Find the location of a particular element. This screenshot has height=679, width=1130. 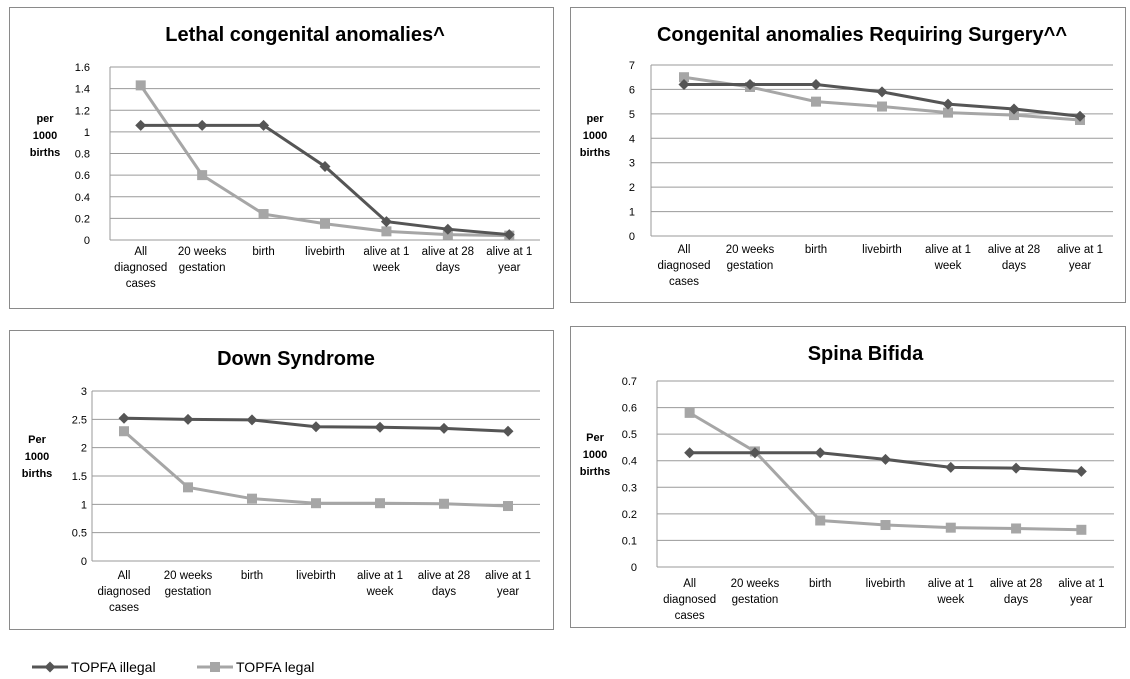

y-tick-label: 1.6 is located at coordinates (82, 68).